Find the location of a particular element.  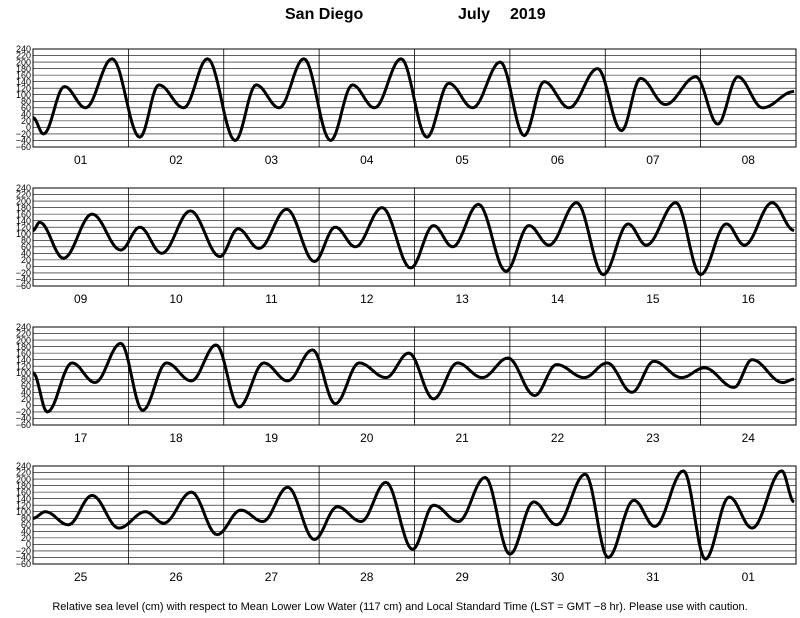

day-label: 28 is located at coordinates (367, 577).